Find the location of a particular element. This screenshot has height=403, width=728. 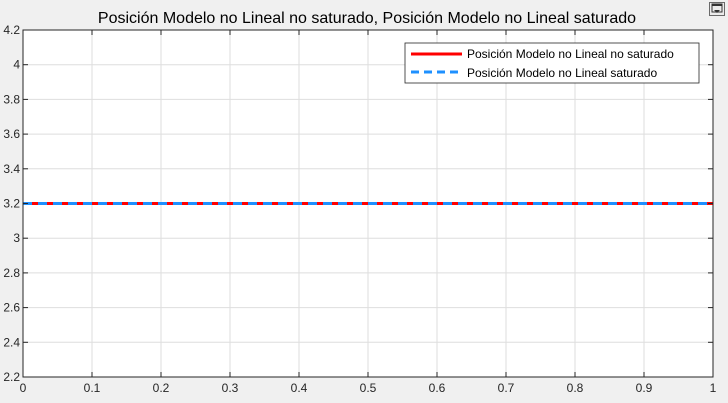

x-tick-label: 0.1 is located at coordinates (92, 388).